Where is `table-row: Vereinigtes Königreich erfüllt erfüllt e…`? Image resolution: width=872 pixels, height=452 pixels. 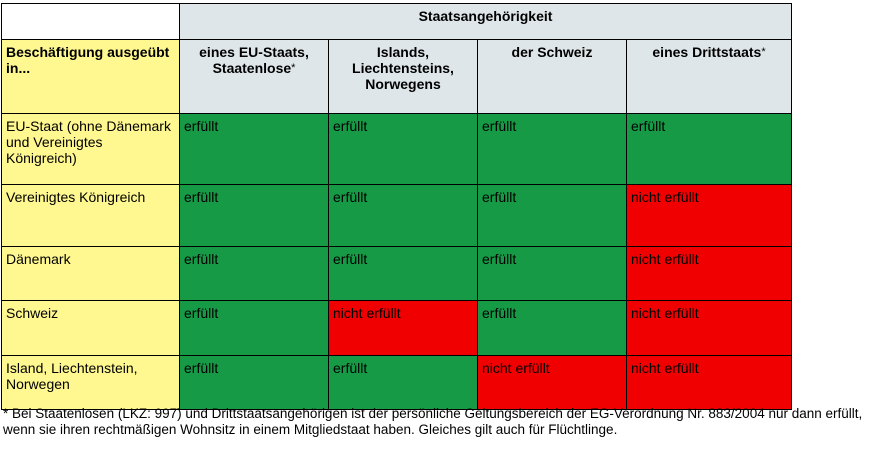
table-row: Vereinigtes Königreich erfüllt erfüllt e… is located at coordinates (397, 215).